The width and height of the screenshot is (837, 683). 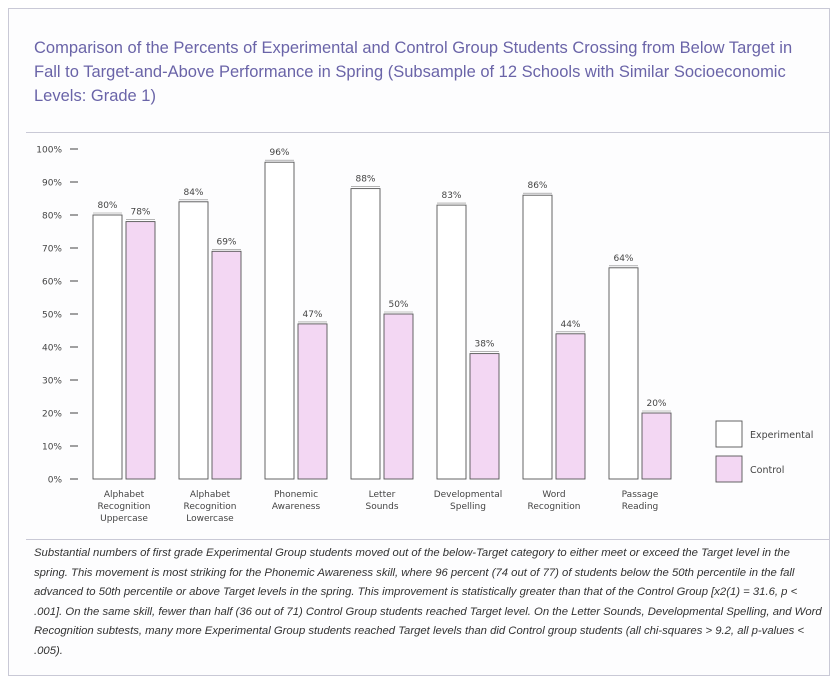 What do you see at coordinates (52, 316) in the screenshot?
I see `y-tick-label: 50%` at bounding box center [52, 316].